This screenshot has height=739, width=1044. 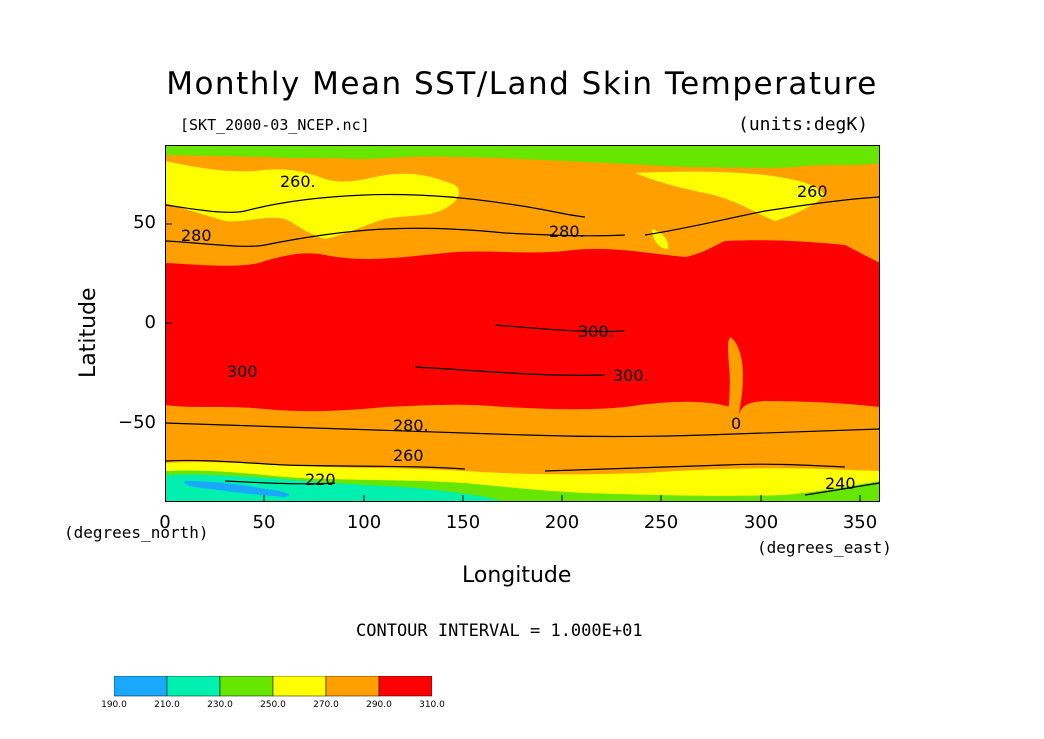 What do you see at coordinates (463, 522) in the screenshot?
I see `x-tick-150: 150` at bounding box center [463, 522].